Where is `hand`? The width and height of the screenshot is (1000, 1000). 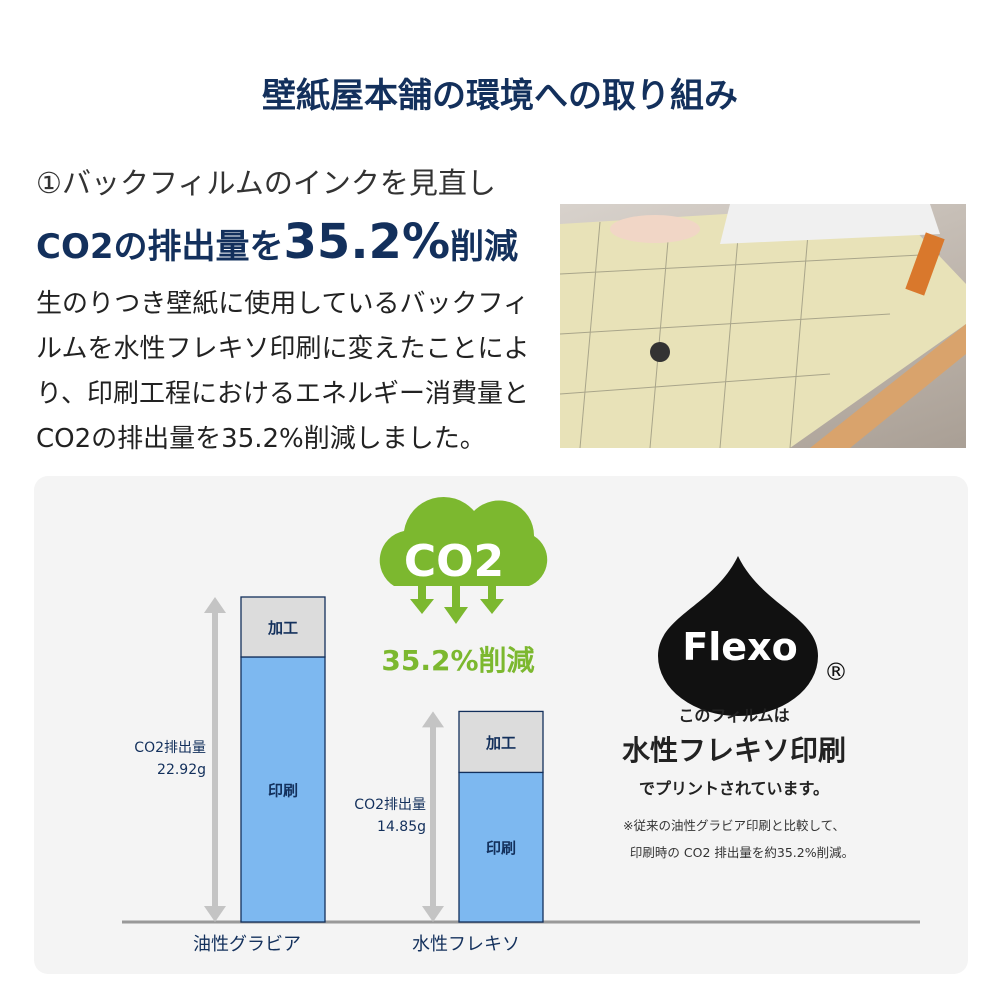 hand is located at coordinates (655, 229).